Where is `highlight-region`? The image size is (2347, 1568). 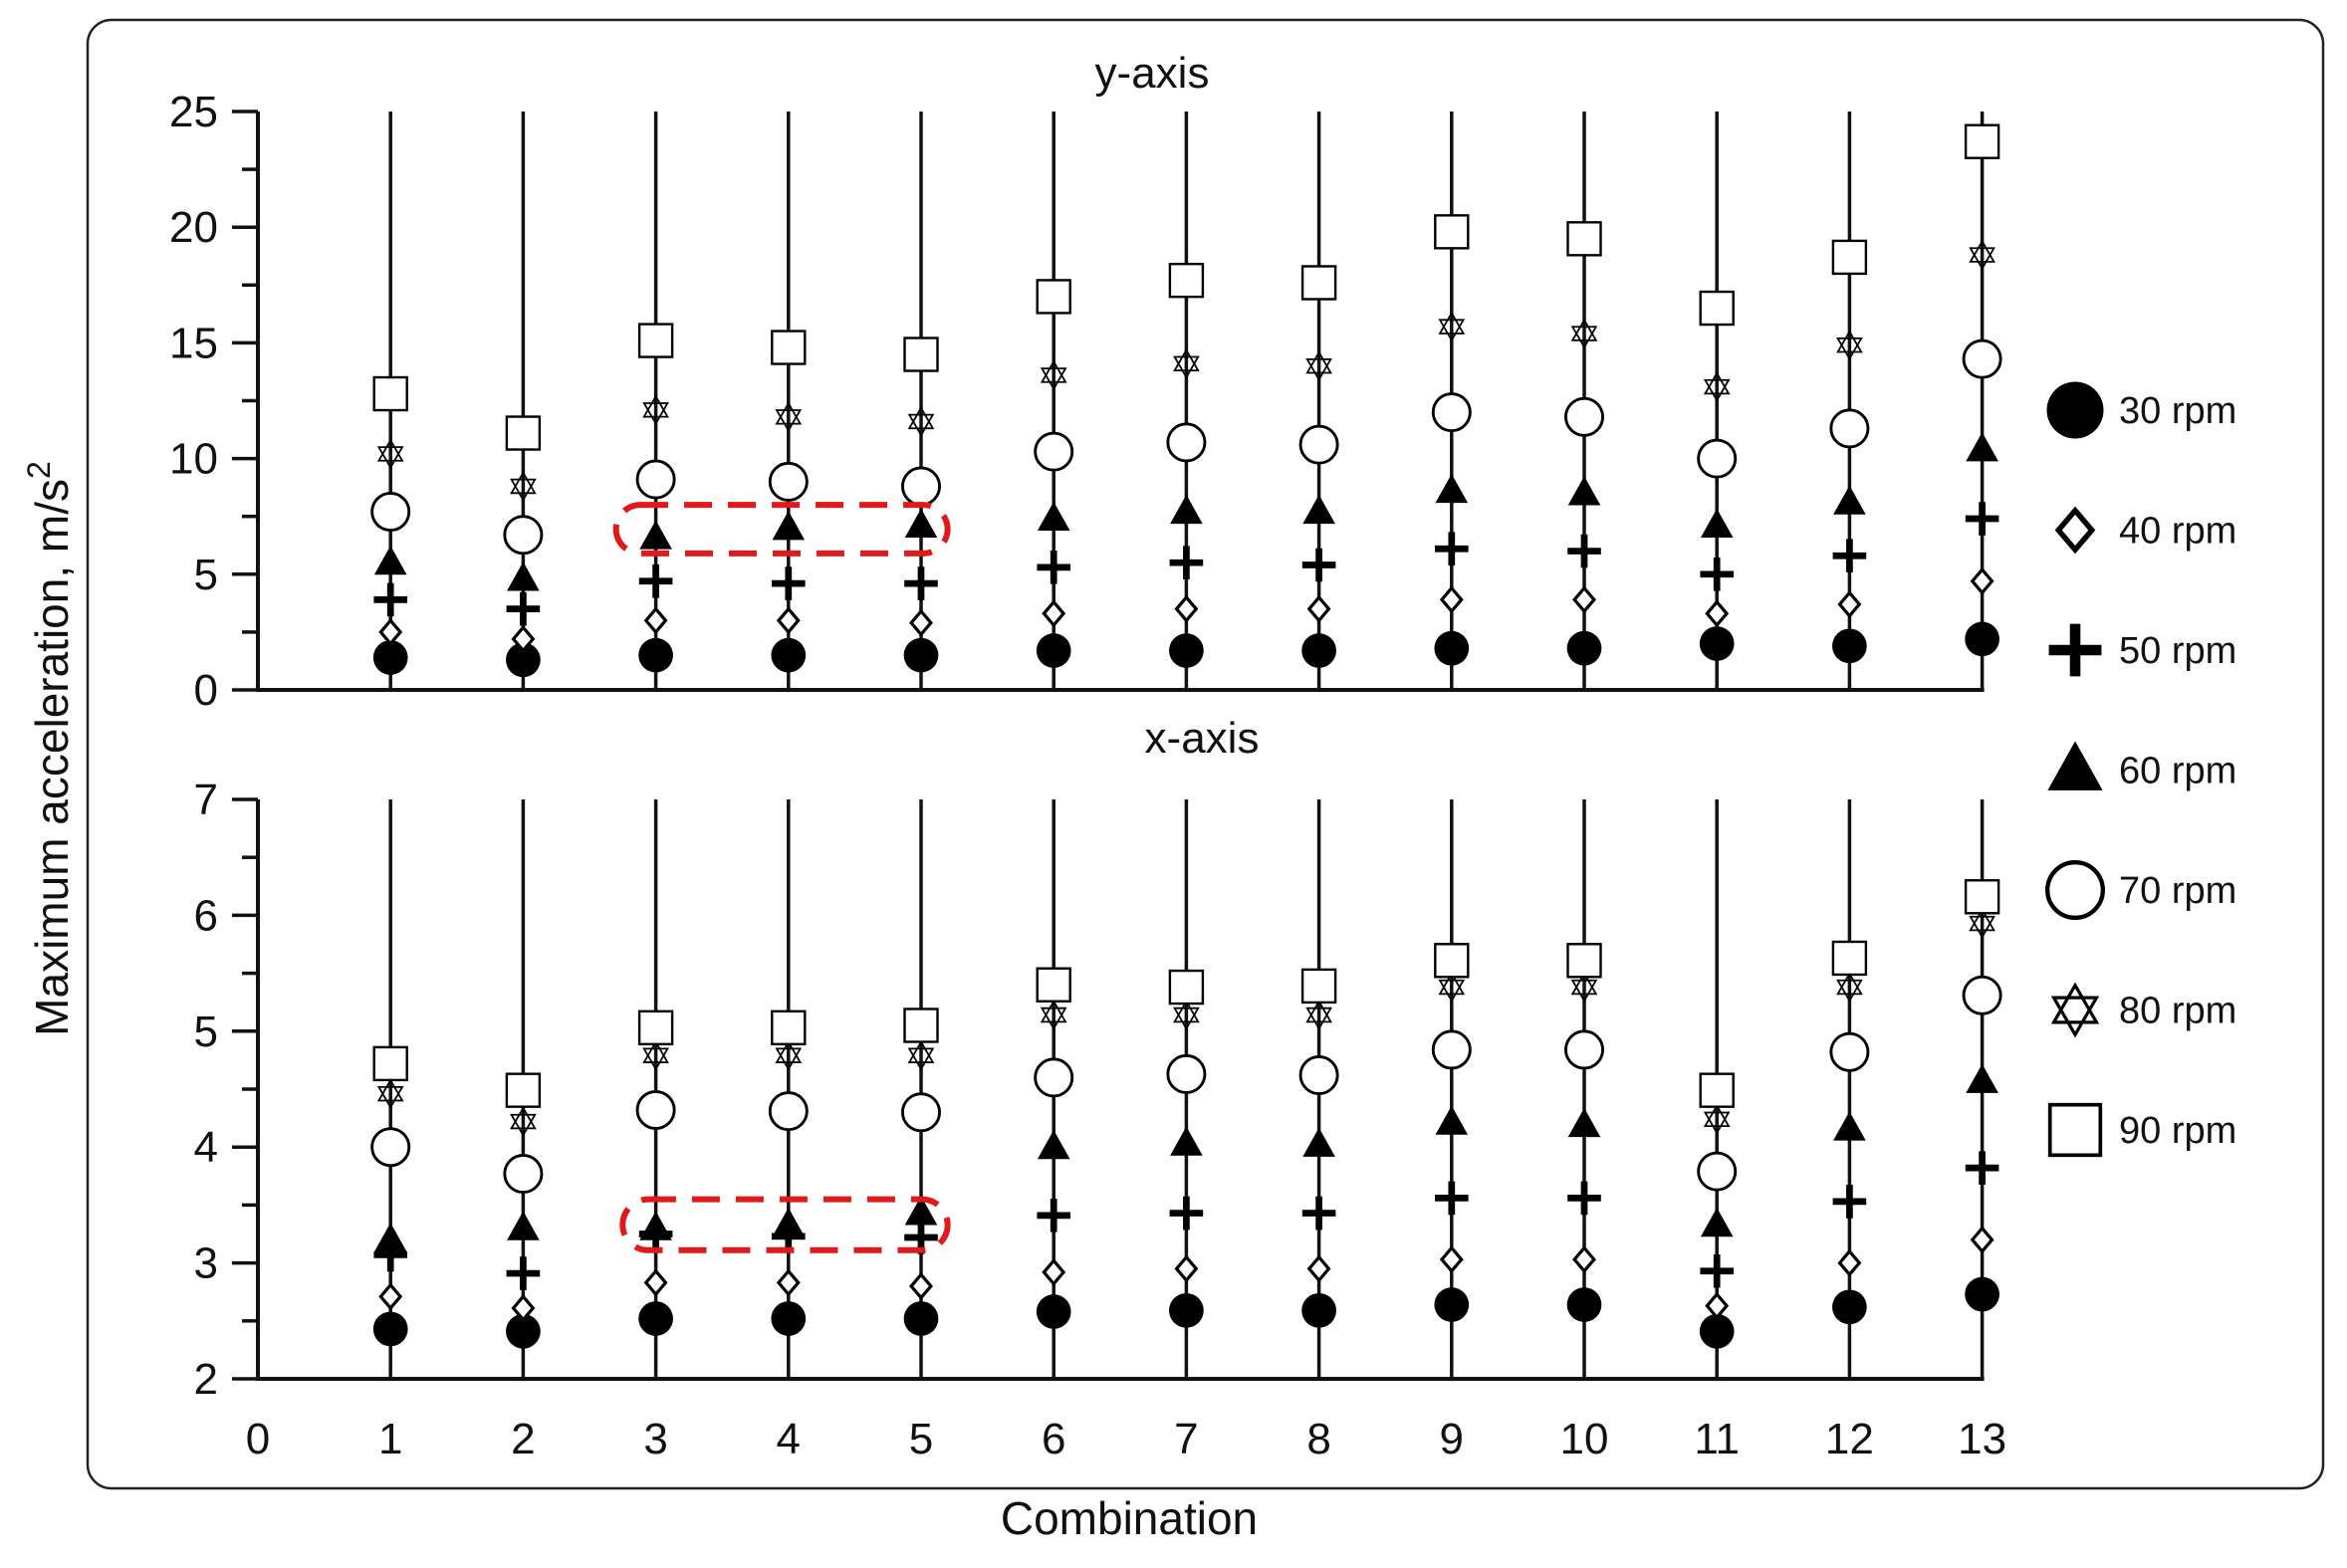
highlight-region is located at coordinates (785, 1224).